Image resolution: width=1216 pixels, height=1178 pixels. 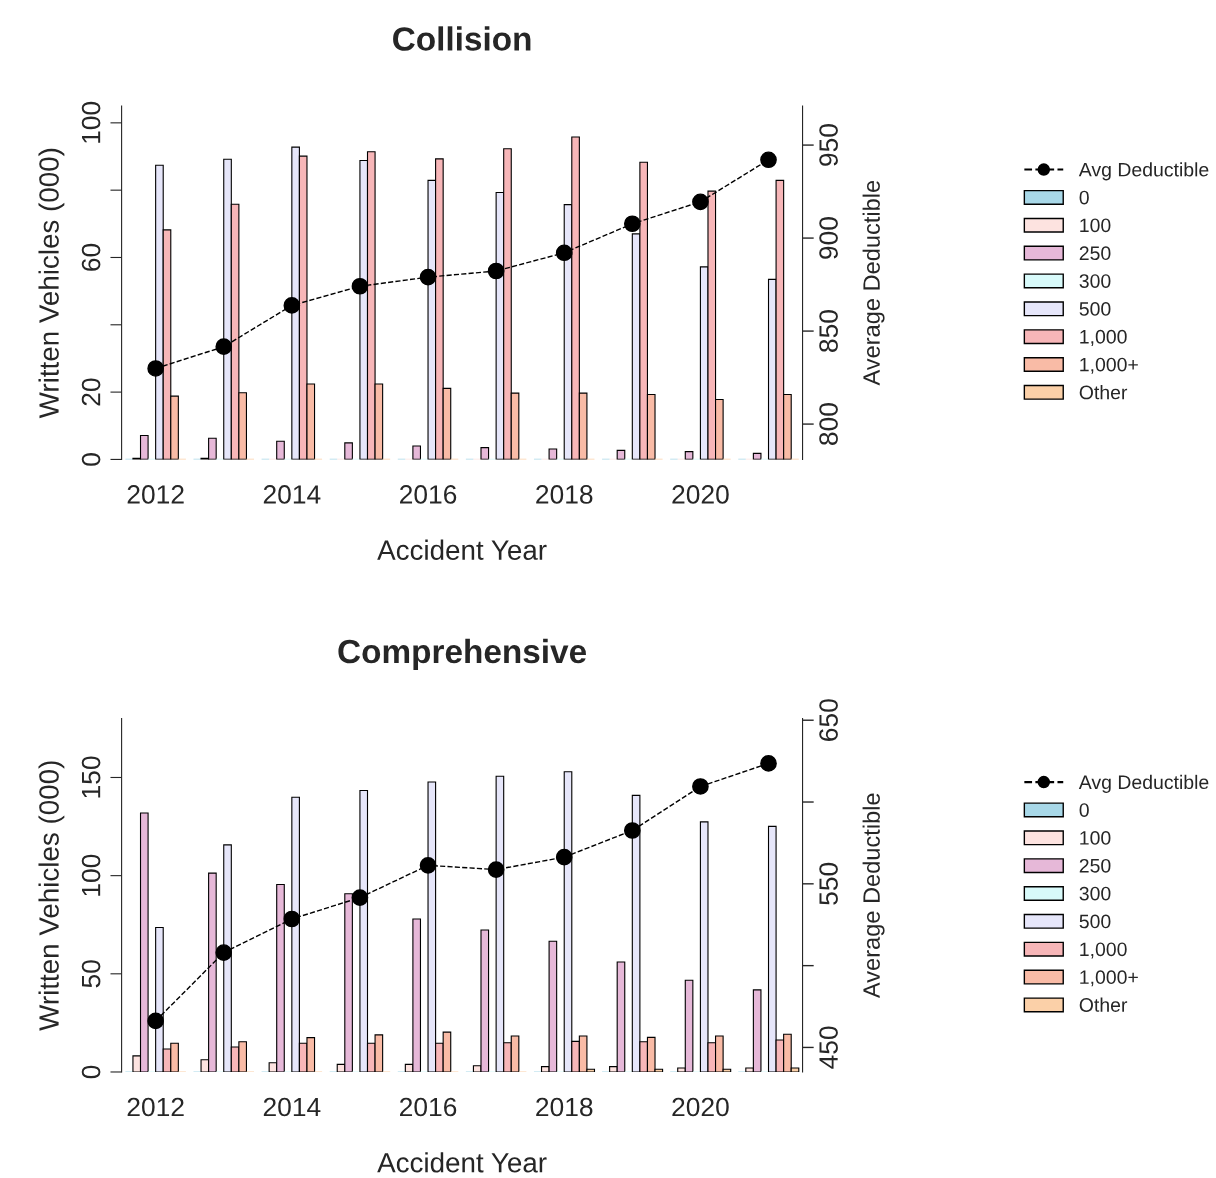 What do you see at coordinates (828, 883) in the screenshot?
I see `y2-tick-label: 550` at bounding box center [828, 883].